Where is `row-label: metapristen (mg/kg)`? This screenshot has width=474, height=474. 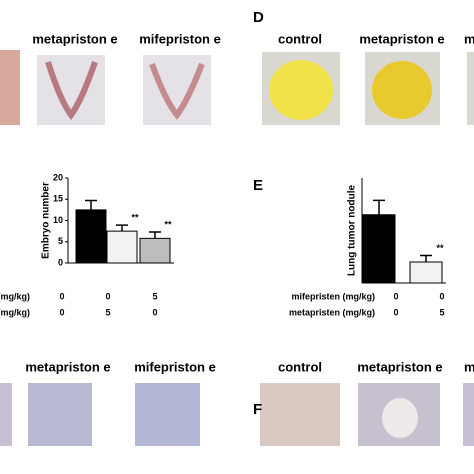
row-label: metapristen (mg/kg) is located at coordinates (332, 312).